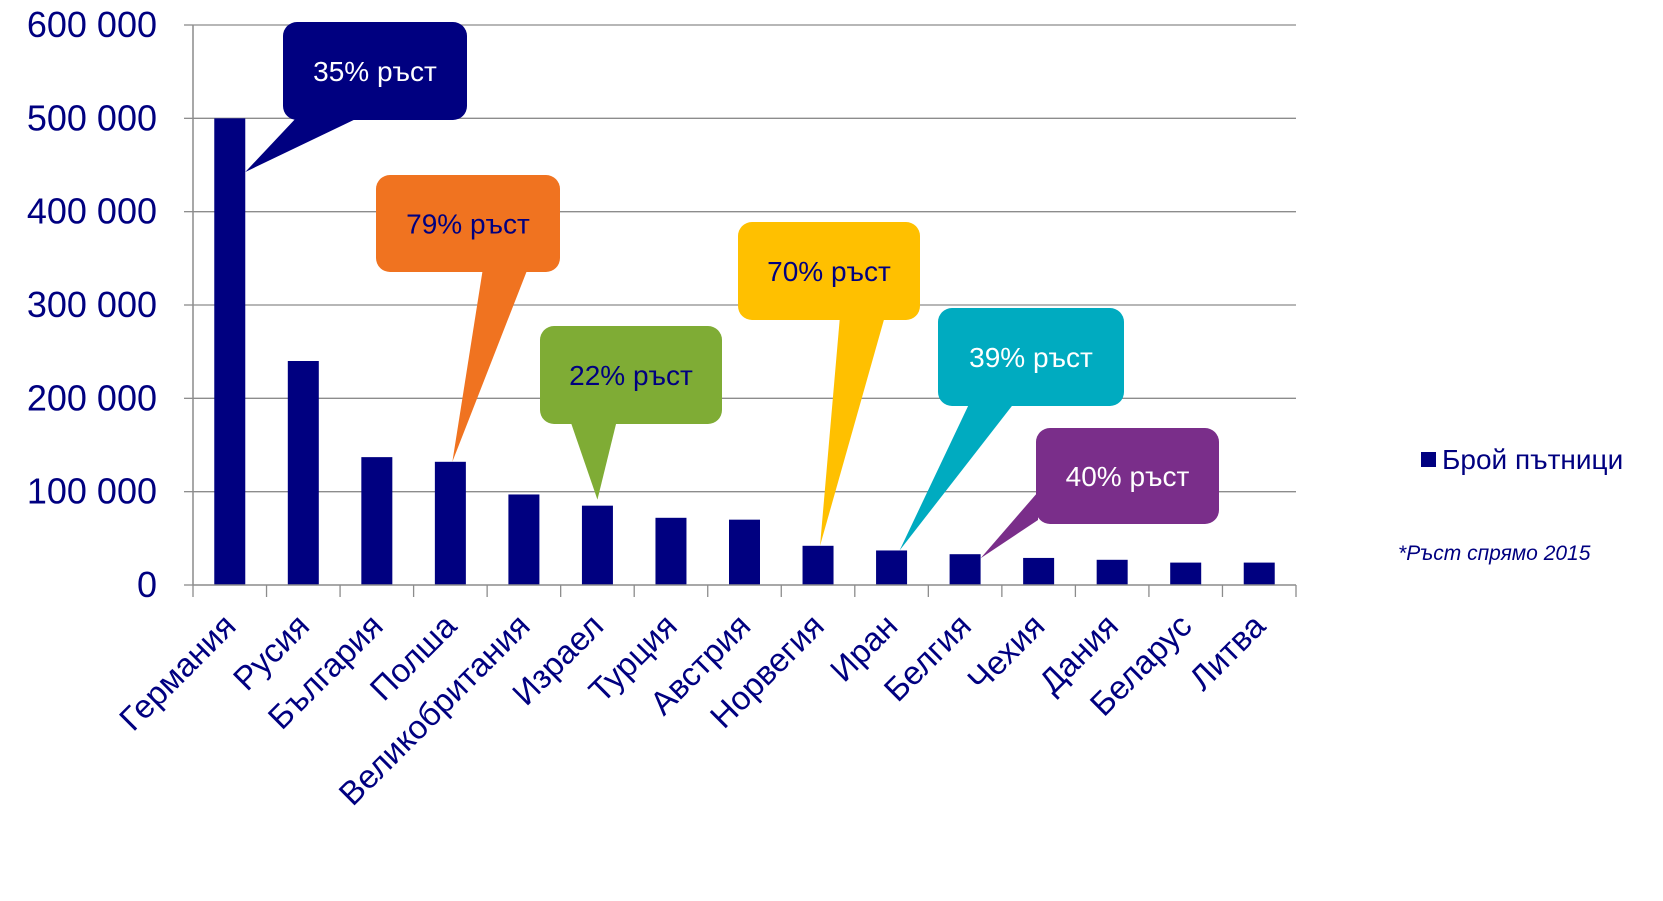 The height and width of the screenshot is (901, 1663). What do you see at coordinates (147, 584) in the screenshot?
I see `y-tick-label: 0` at bounding box center [147, 584].